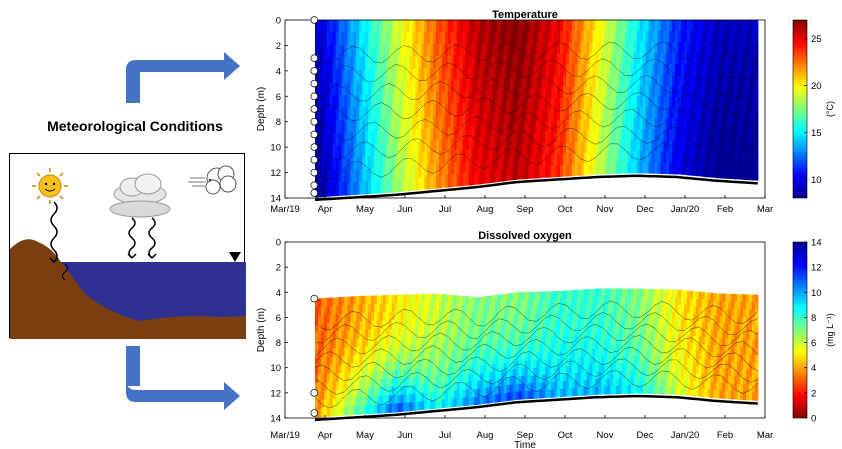 This screenshot has width=842, height=449. Describe the element at coordinates (278, 21) in the screenshot. I see `y-tick-label: 0` at that location.